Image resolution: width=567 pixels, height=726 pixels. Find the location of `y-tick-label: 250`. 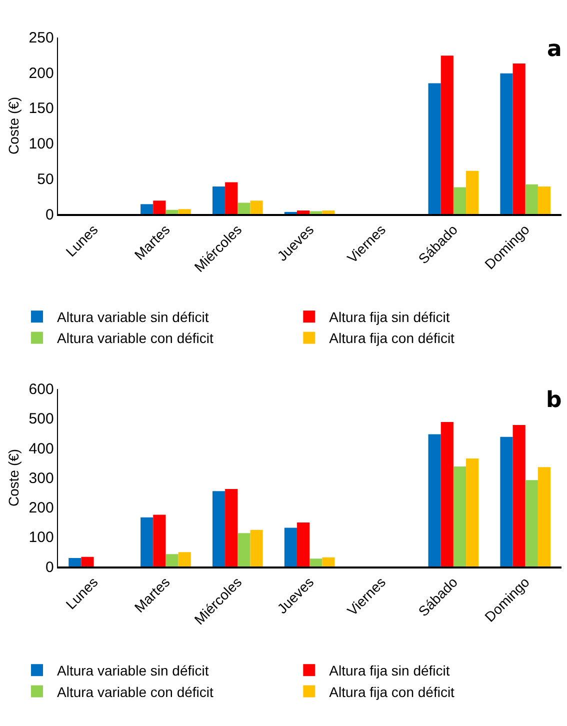

y-tick-label: 250 is located at coordinates (41, 38).